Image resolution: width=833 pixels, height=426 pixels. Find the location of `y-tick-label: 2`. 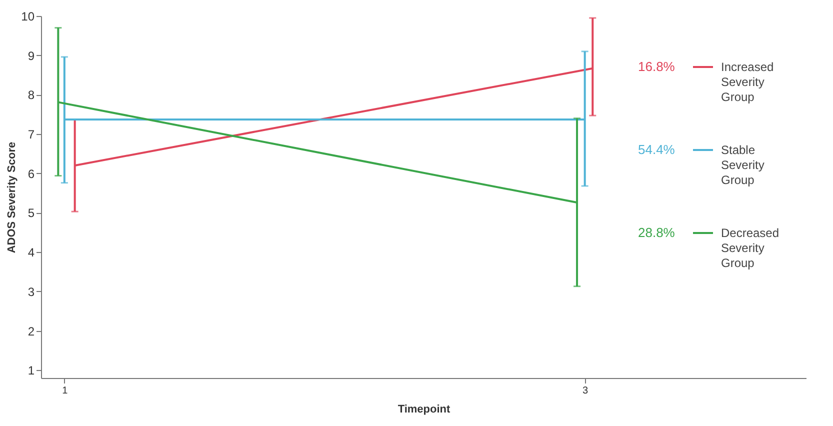

y-tick-label: 2 is located at coordinates (31, 331).